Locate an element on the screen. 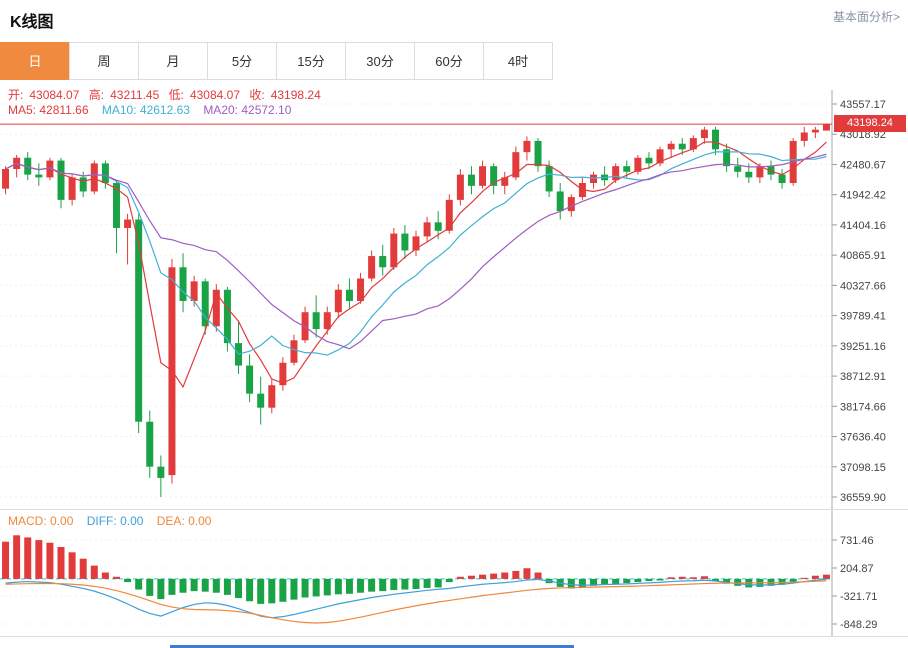 This screenshot has height=648, width=908. svg-text: 37636.40 is located at coordinates (863, 438).